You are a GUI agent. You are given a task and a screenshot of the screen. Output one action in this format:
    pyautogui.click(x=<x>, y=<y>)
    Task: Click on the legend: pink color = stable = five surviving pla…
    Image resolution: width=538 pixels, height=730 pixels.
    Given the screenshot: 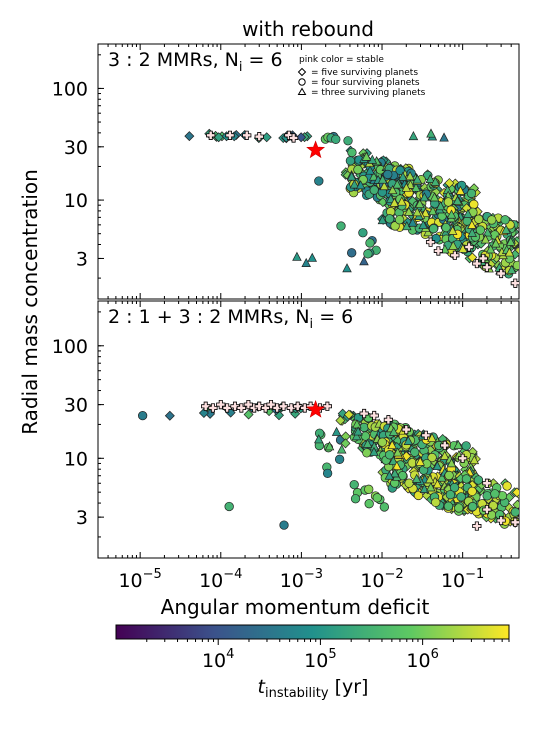 What is the action you would take?
    pyautogui.click(x=361, y=76)
    